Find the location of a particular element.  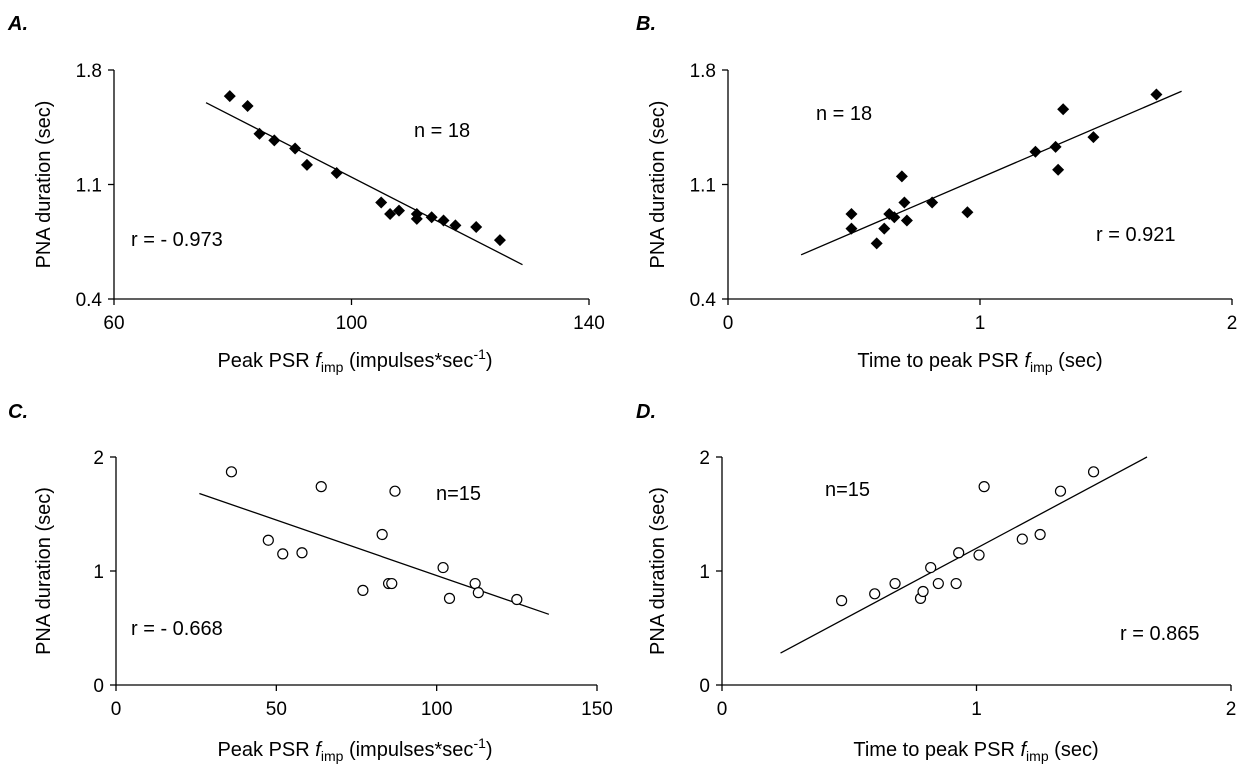

x-axis-label-f: f is located at coordinates (319, 361).